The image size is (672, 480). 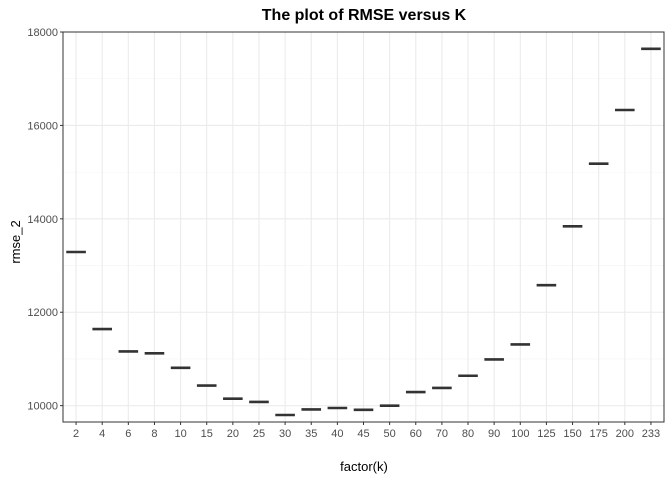 What do you see at coordinates (546, 434) in the screenshot?
I see `x-tick-label: 125` at bounding box center [546, 434].